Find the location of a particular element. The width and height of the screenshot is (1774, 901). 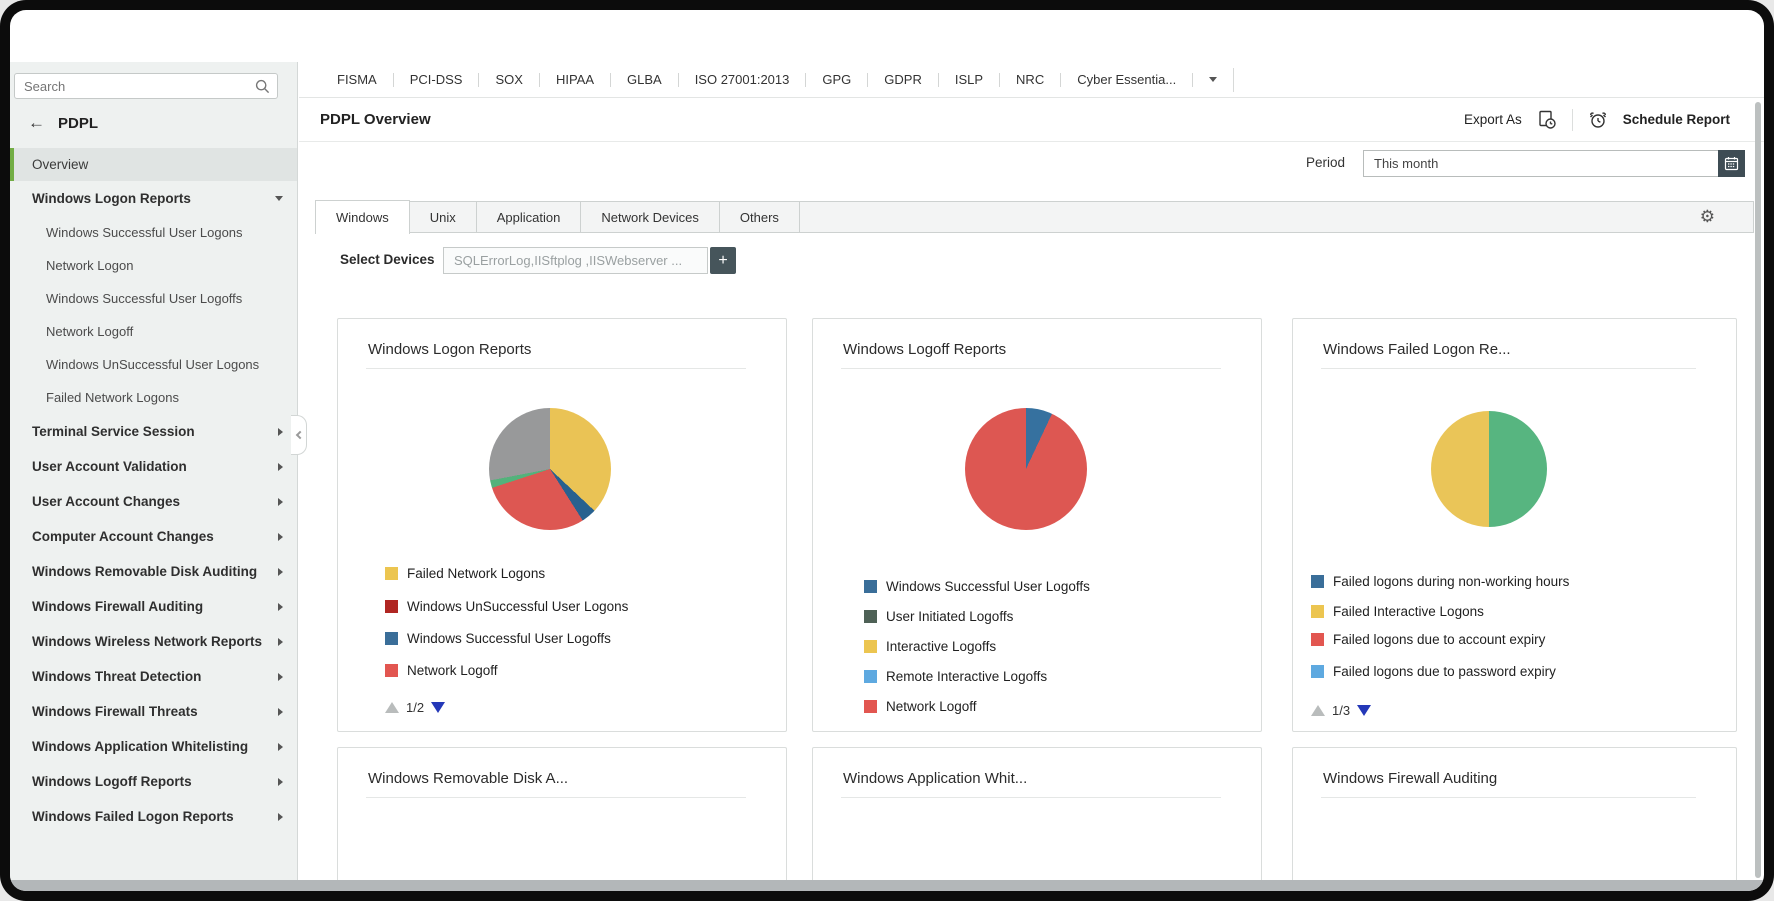

legend-label: Failed logons due to account expiry is located at coordinates (1439, 639).